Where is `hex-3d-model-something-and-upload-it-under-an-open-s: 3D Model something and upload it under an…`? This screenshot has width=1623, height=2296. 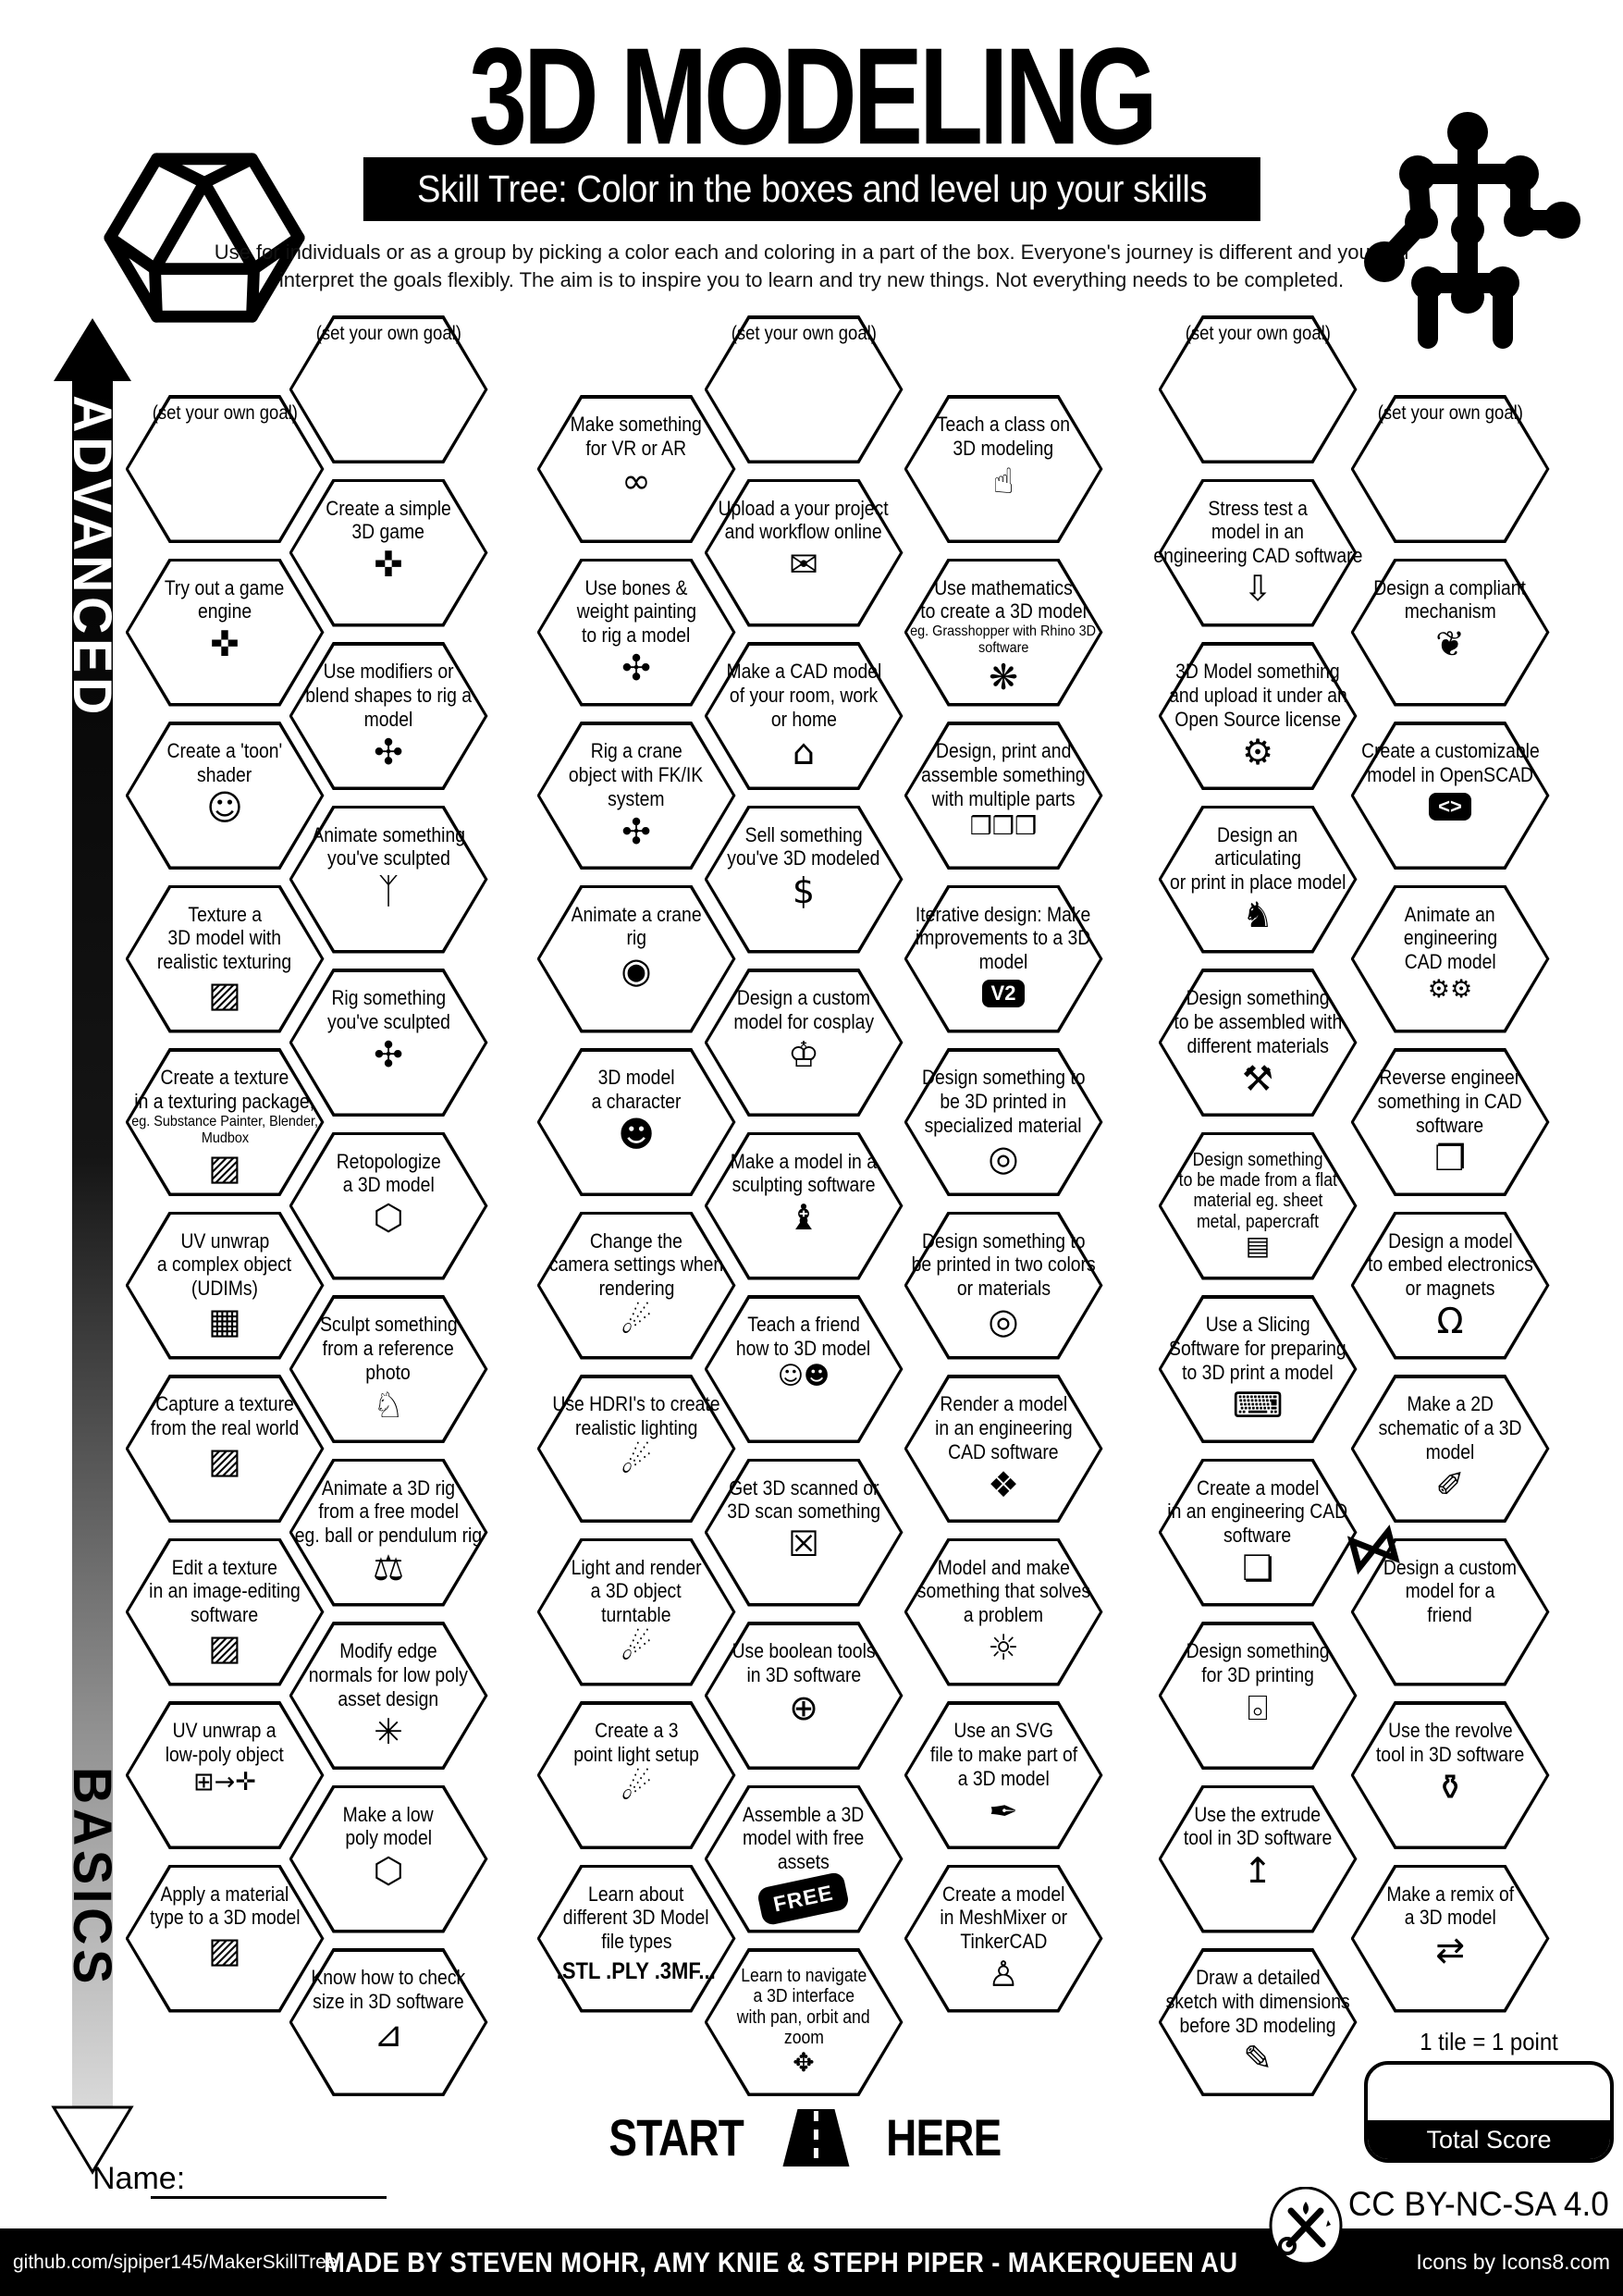 hex-3d-model-something-and-upload-it-under-an-open-s: 3D Model something and upload it under an… is located at coordinates (1258, 716).